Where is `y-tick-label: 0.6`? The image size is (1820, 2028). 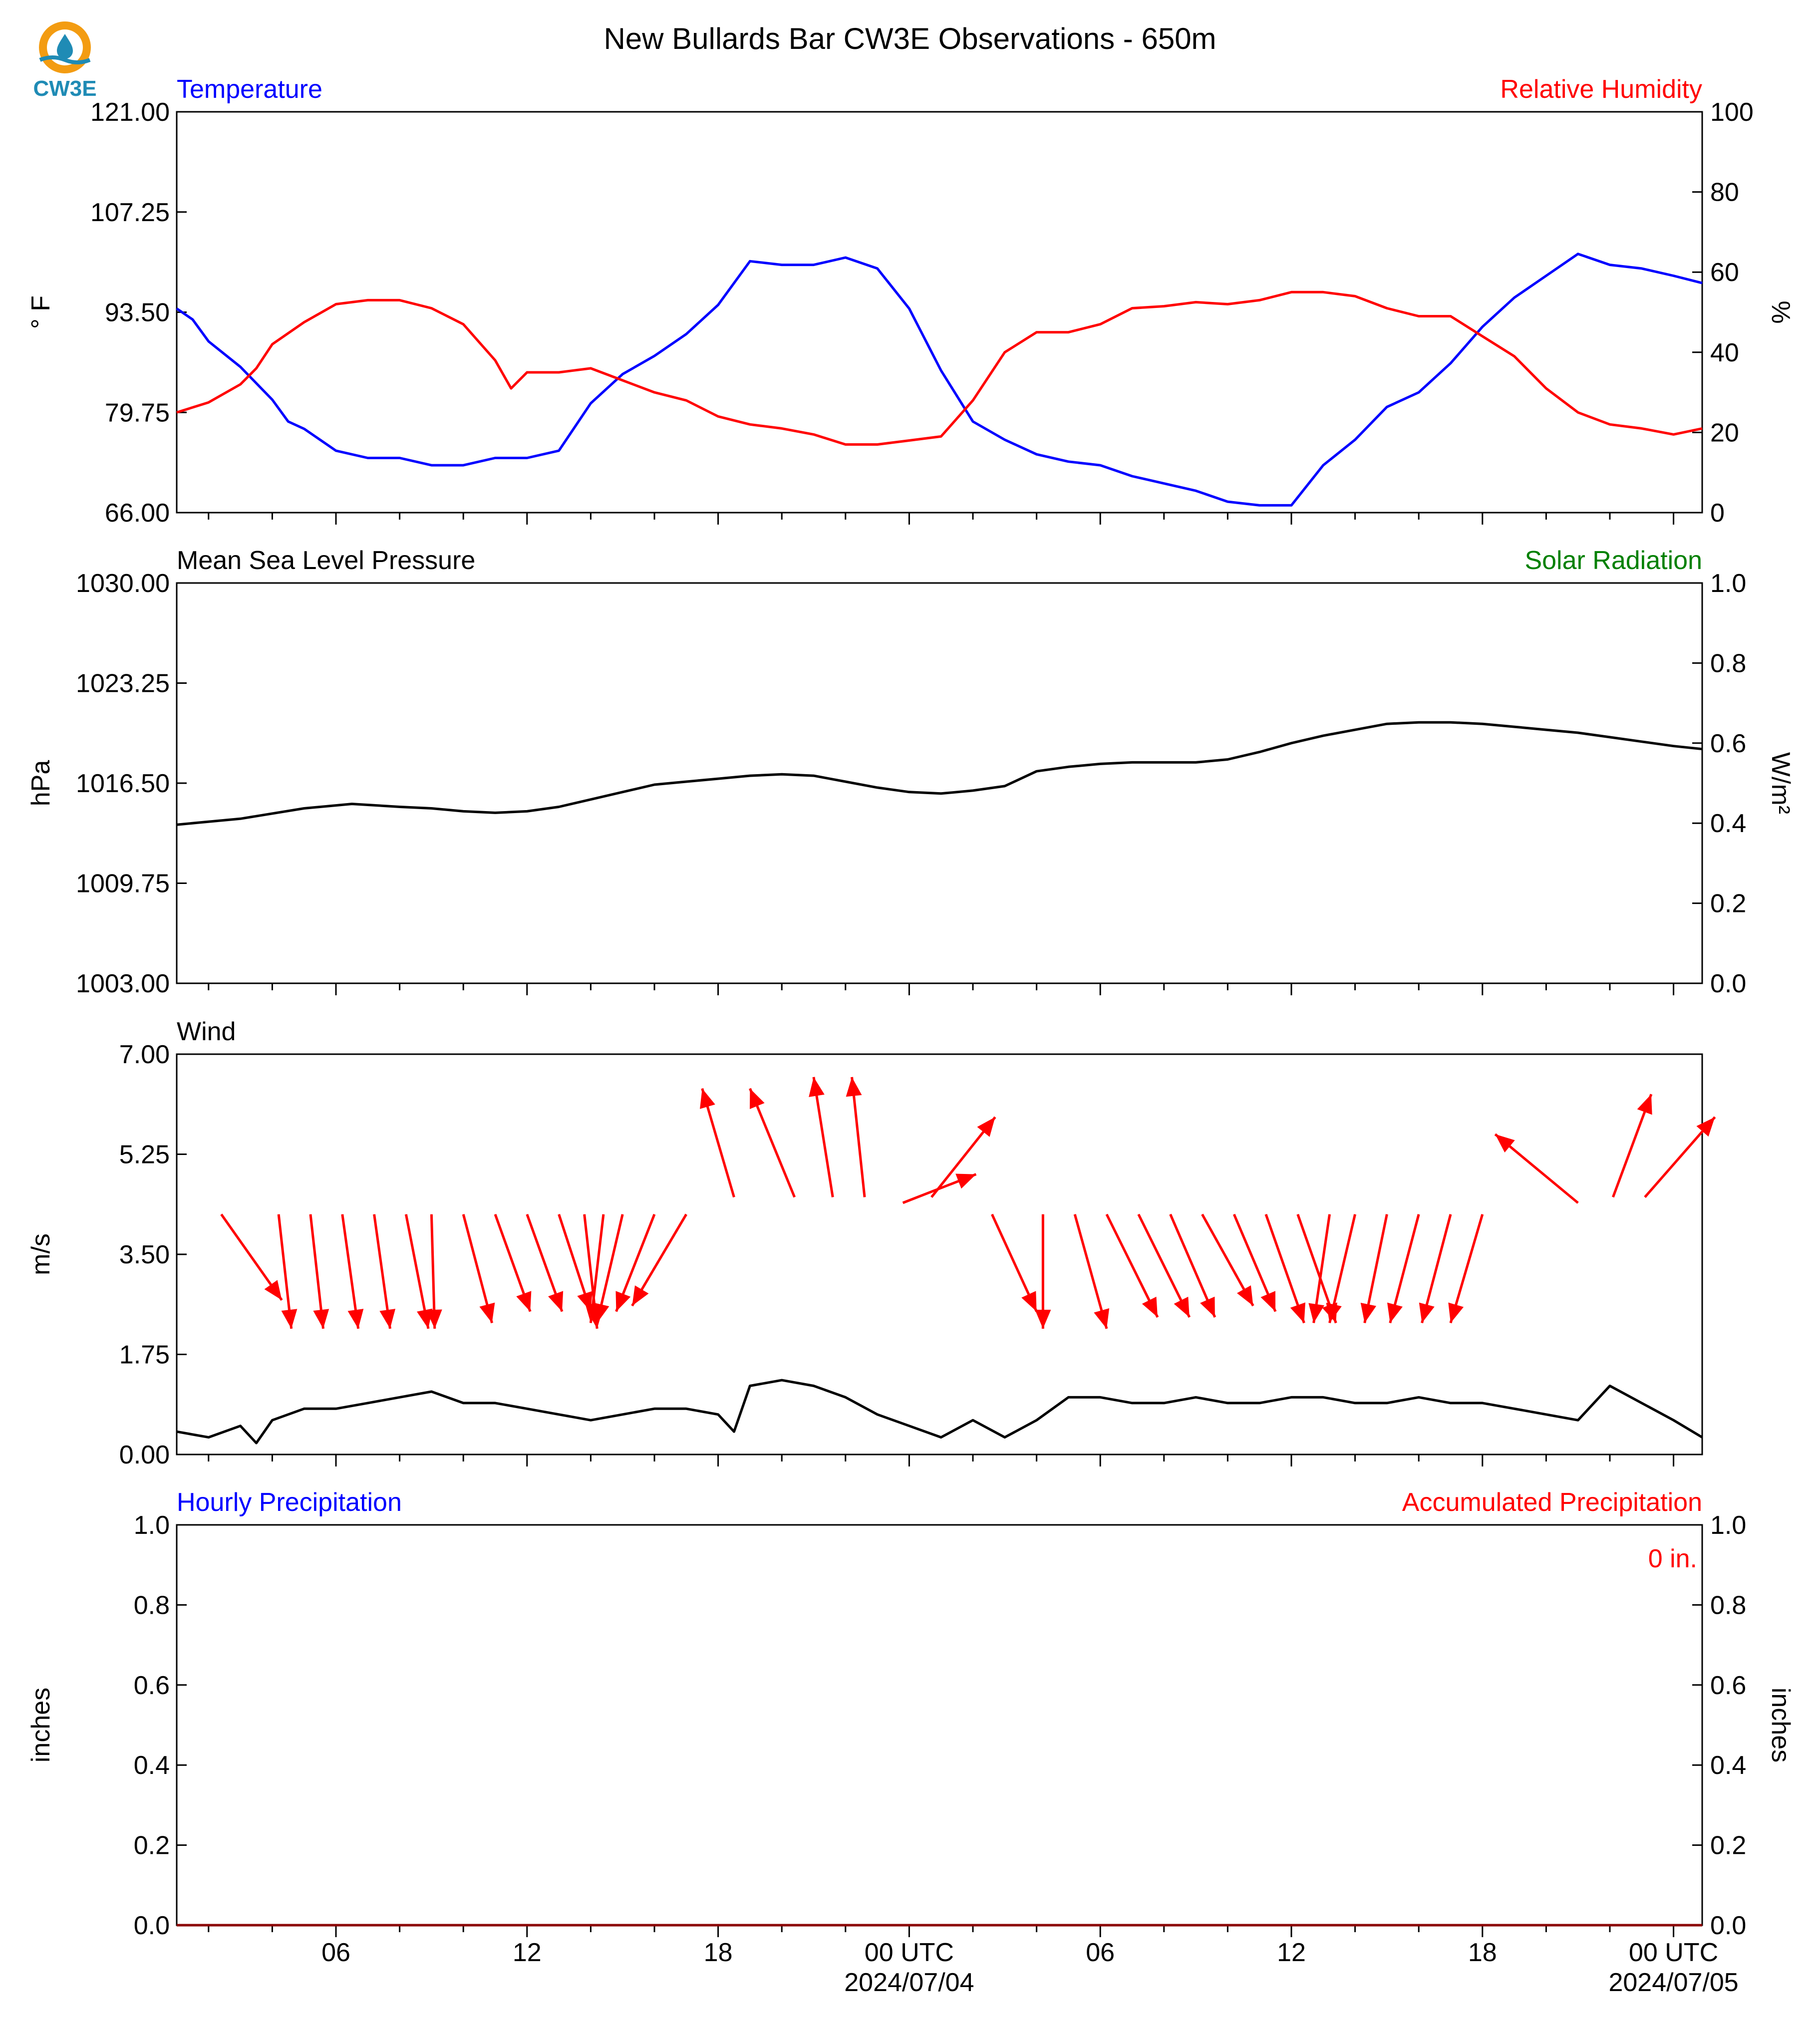 y-tick-label: 0.6 is located at coordinates (152, 1685).